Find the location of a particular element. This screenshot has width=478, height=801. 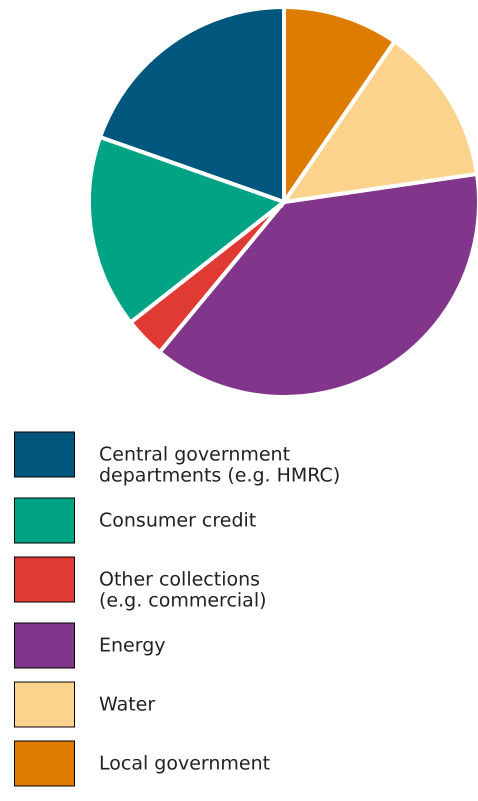

legend-label: Local government is located at coordinates (184, 763).